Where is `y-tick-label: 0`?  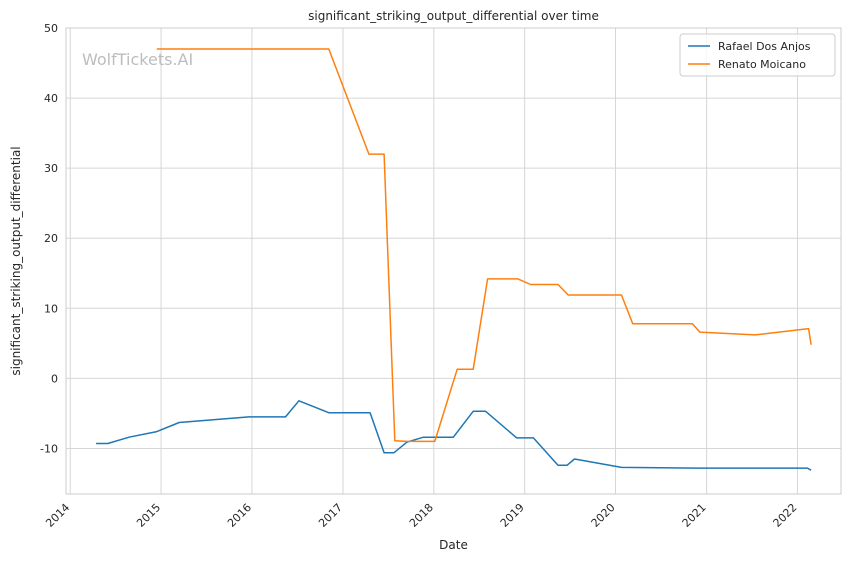
y-tick-label: 0 is located at coordinates (54, 378).